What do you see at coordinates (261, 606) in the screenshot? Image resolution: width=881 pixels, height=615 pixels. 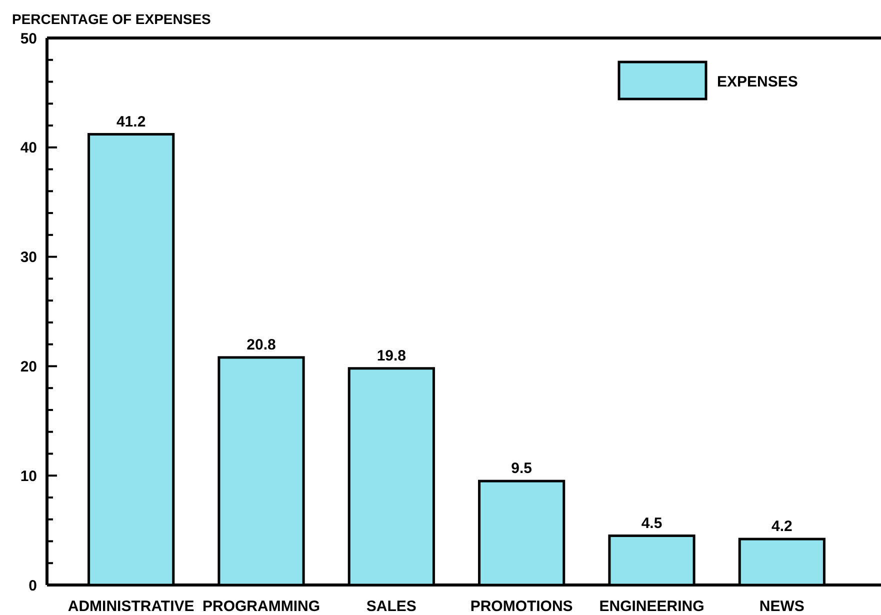 I see `x-tick-label: PROGRAMMING` at bounding box center [261, 606].